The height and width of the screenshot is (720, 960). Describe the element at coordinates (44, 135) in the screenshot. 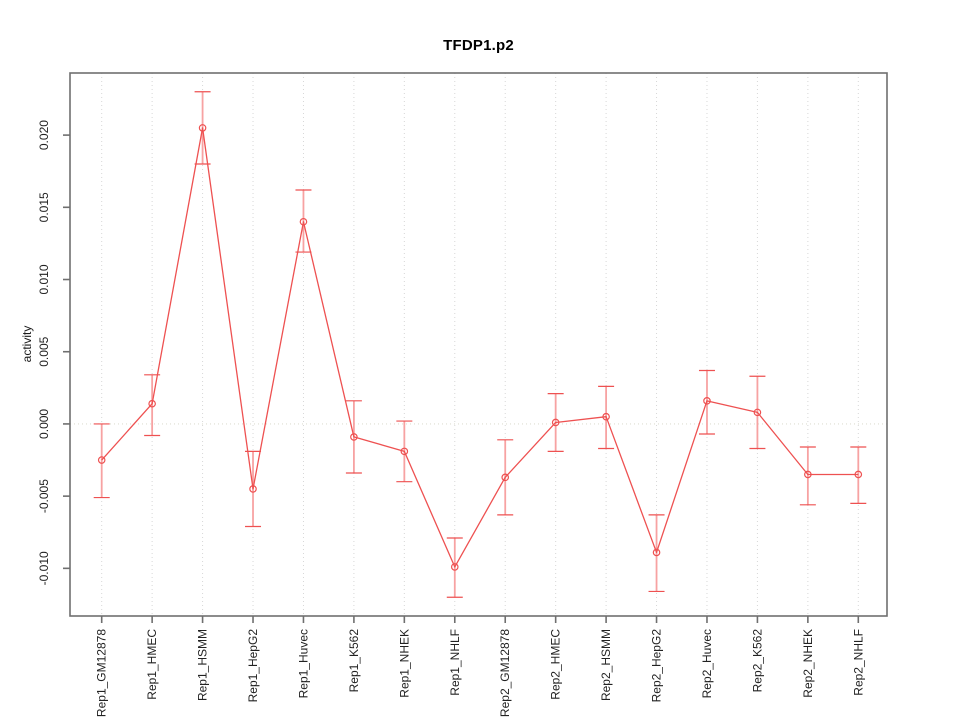

I see `y-tick-label: 0.020` at that location.